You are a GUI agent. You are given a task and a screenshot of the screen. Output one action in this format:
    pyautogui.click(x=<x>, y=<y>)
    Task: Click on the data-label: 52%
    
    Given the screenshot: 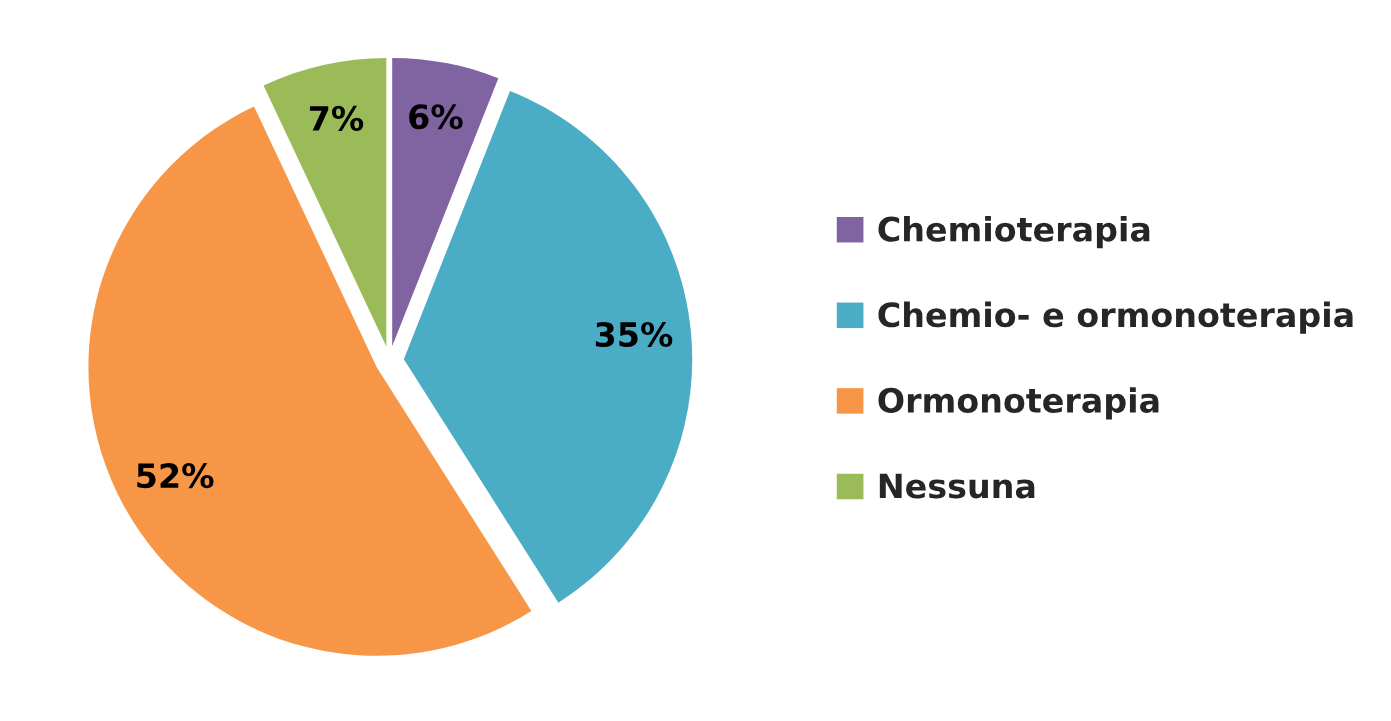 What is the action you would take?
    pyautogui.click(x=175, y=476)
    